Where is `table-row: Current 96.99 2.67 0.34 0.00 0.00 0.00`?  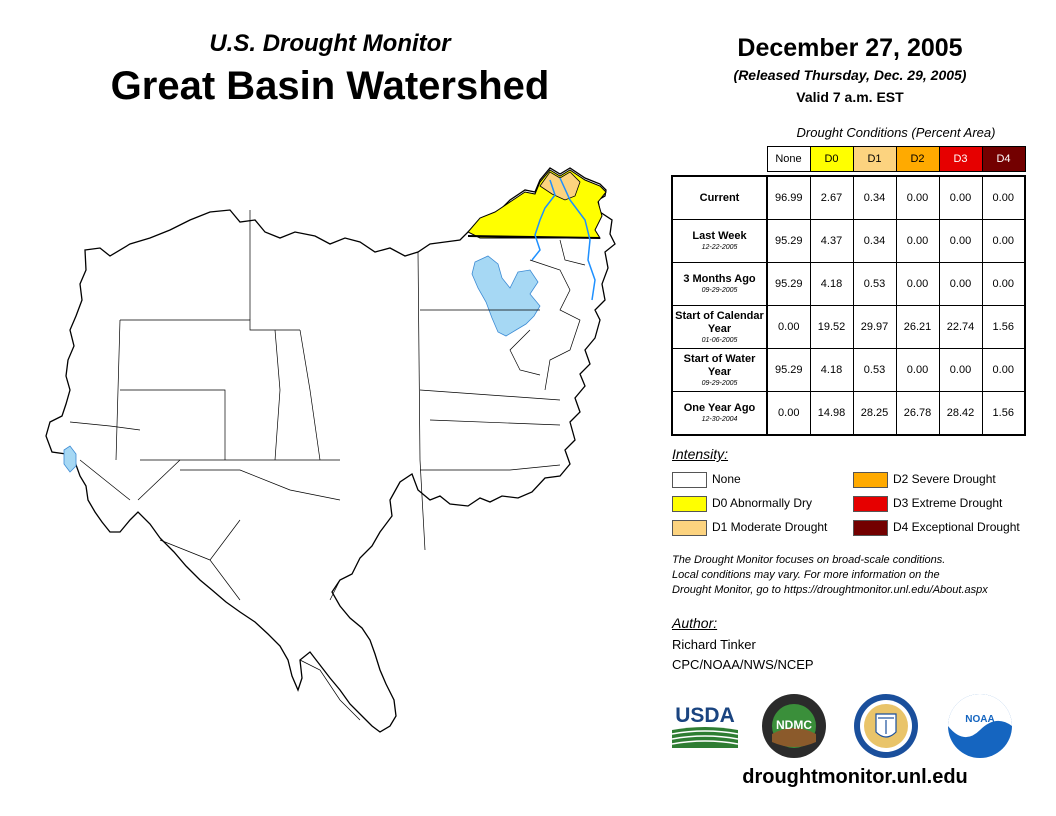 table-row: Current 96.99 2.67 0.34 0.00 0.00 0.00 is located at coordinates (848, 197).